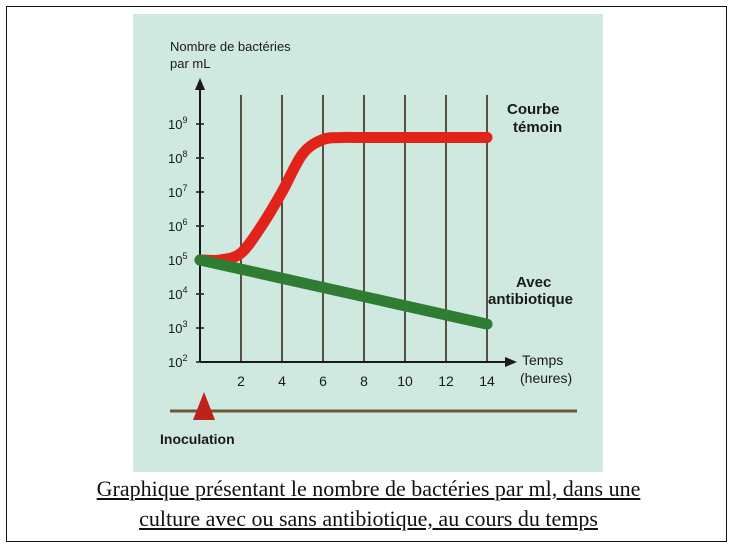 This screenshot has height=551, width=737. Describe the element at coordinates (537, 127) in the screenshot. I see `series-label-control-line2: témoin` at that location.